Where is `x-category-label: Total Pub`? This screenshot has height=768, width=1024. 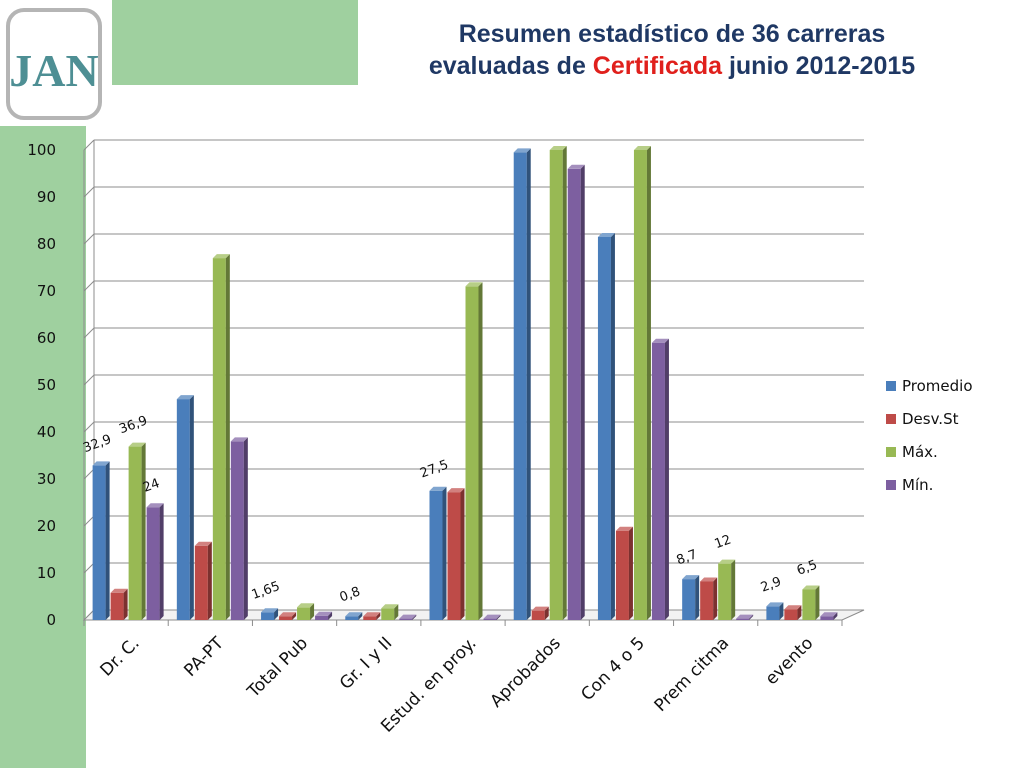 x-category-label: Total Pub is located at coordinates (277, 667).